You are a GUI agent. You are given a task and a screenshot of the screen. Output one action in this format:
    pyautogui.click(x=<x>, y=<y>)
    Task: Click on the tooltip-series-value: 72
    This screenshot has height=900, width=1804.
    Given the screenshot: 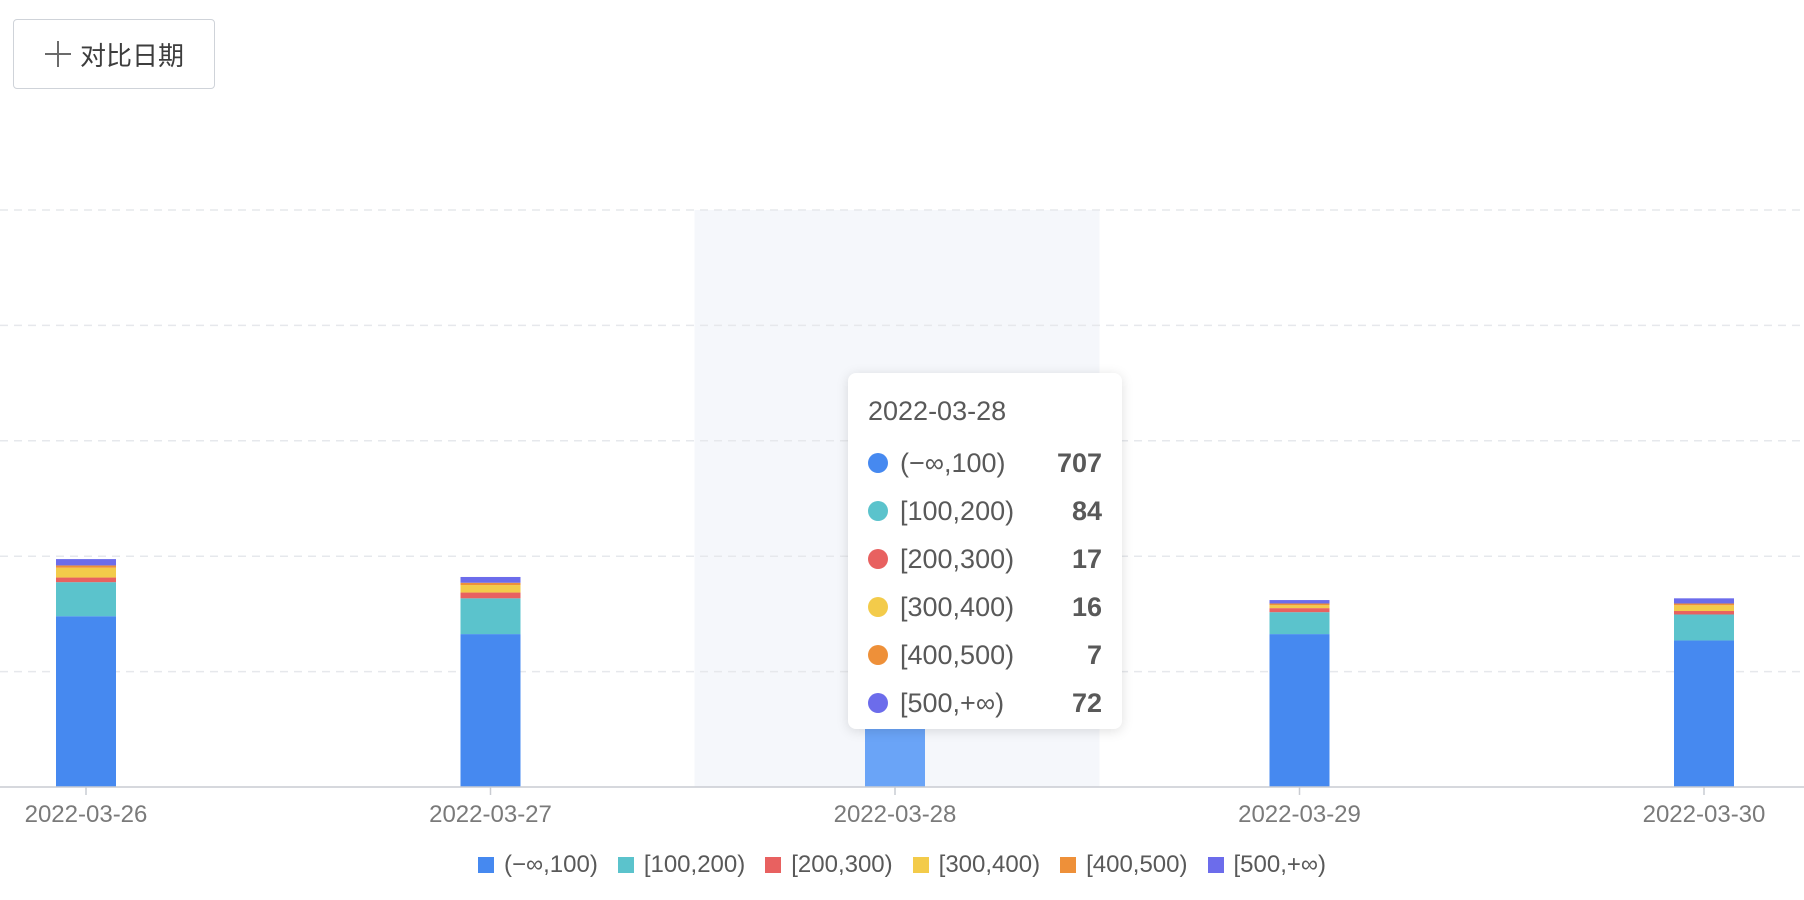 What is the action you would take?
    pyautogui.click(x=1086, y=702)
    